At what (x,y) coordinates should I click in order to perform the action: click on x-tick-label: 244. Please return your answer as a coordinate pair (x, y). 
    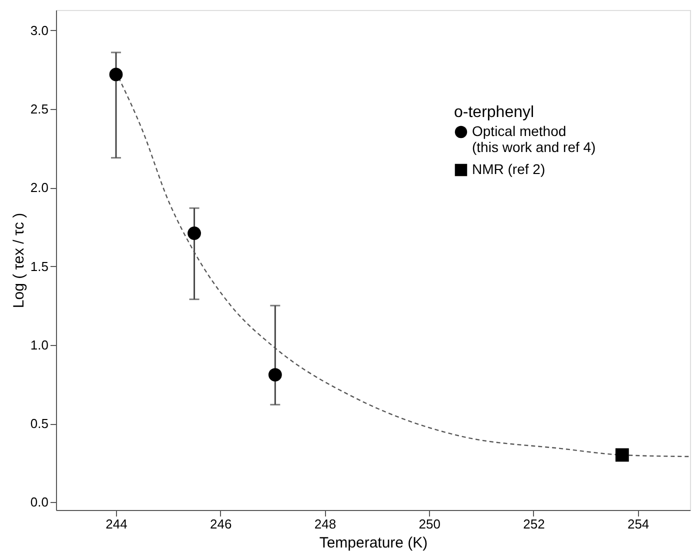
    Looking at the image, I should click on (117, 524).